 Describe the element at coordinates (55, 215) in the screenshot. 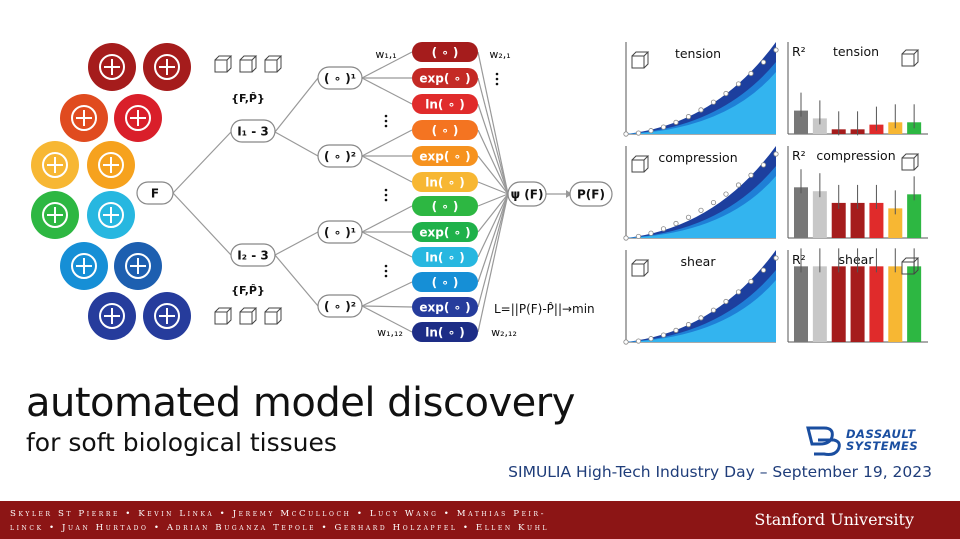

I see `brain-icon` at that location.